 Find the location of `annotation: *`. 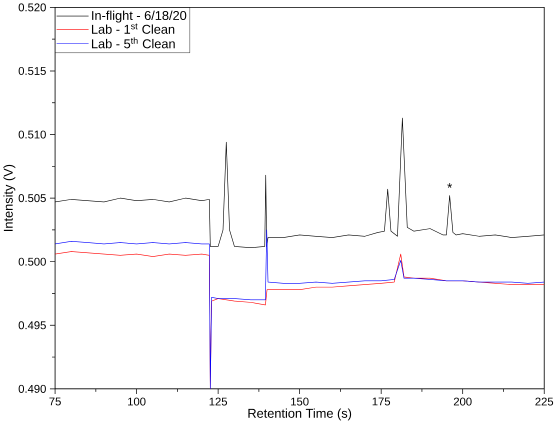

annotation: * is located at coordinates (449, 185).